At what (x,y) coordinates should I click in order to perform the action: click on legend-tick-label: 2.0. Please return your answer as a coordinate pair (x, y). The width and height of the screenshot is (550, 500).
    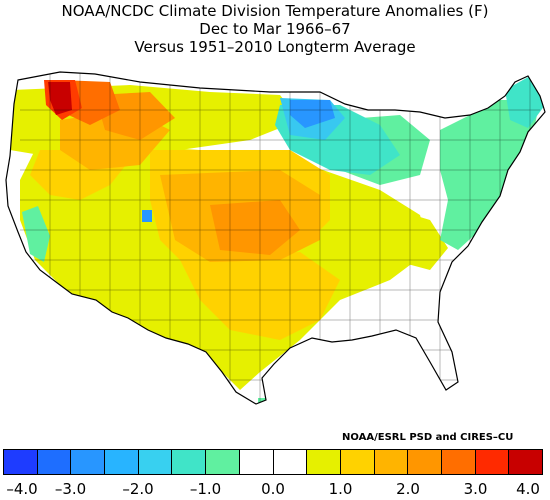
    Looking at the image, I should click on (408, 489).